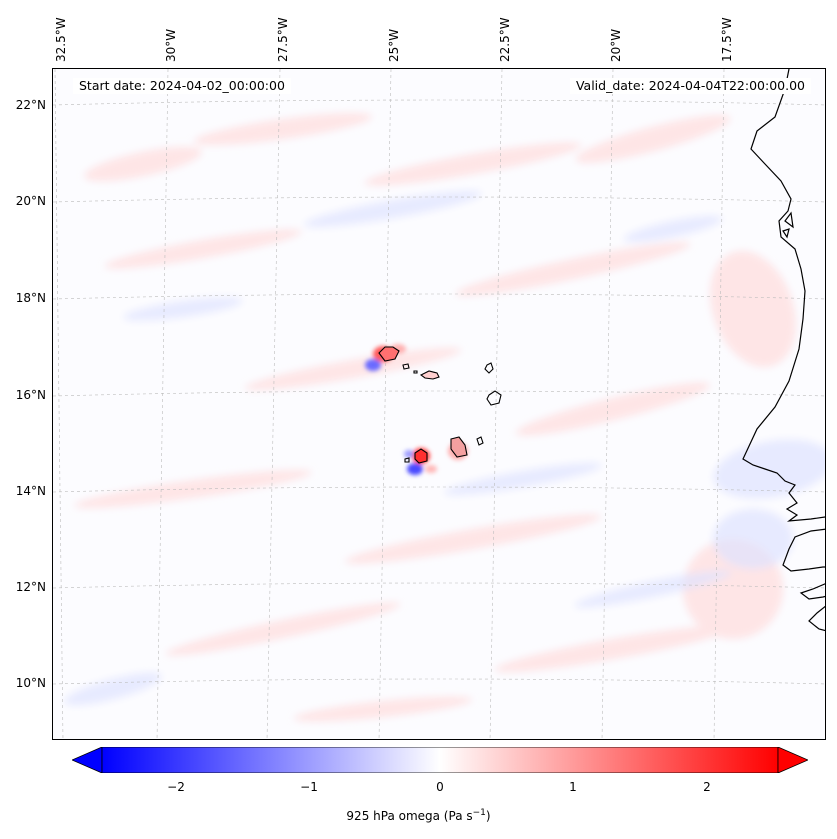  What do you see at coordinates (783, 350) in the screenshot?
I see `african-coastline` at bounding box center [783, 350].